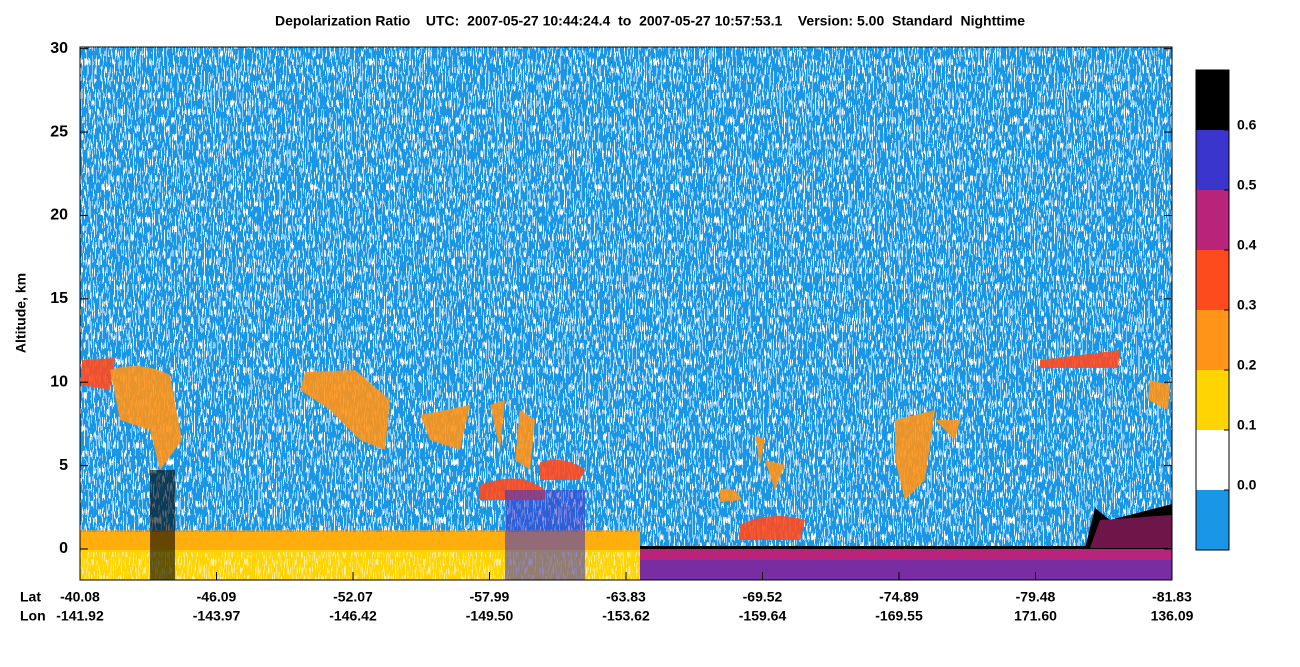 The image size is (1300, 667). I want to click on lat-label: -52.07, so click(353, 597).